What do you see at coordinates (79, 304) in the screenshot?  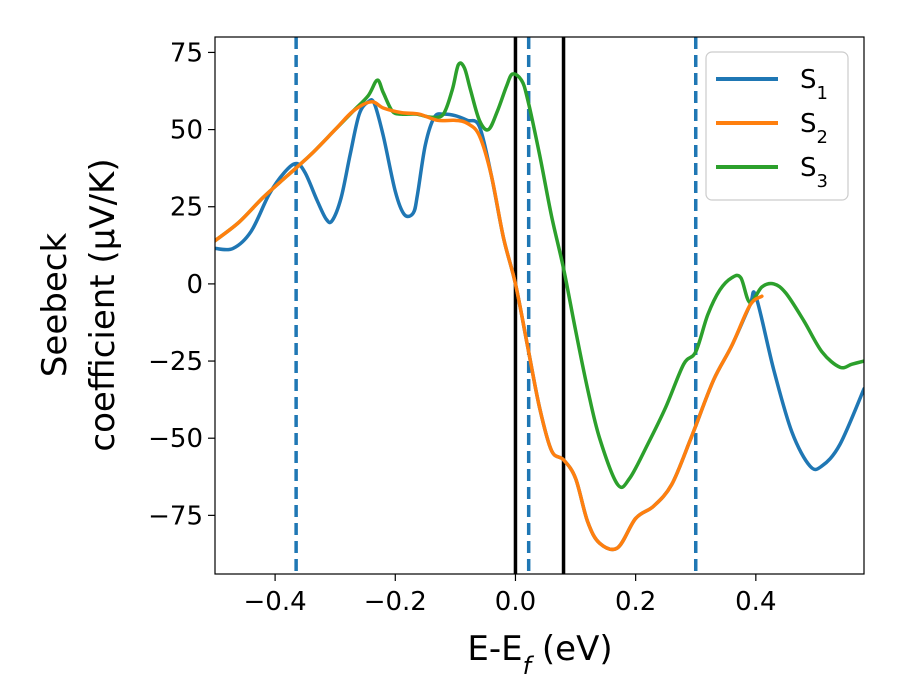 I see `y-axis-label: Seebeck coefficient (μV/K)` at bounding box center [79, 304].